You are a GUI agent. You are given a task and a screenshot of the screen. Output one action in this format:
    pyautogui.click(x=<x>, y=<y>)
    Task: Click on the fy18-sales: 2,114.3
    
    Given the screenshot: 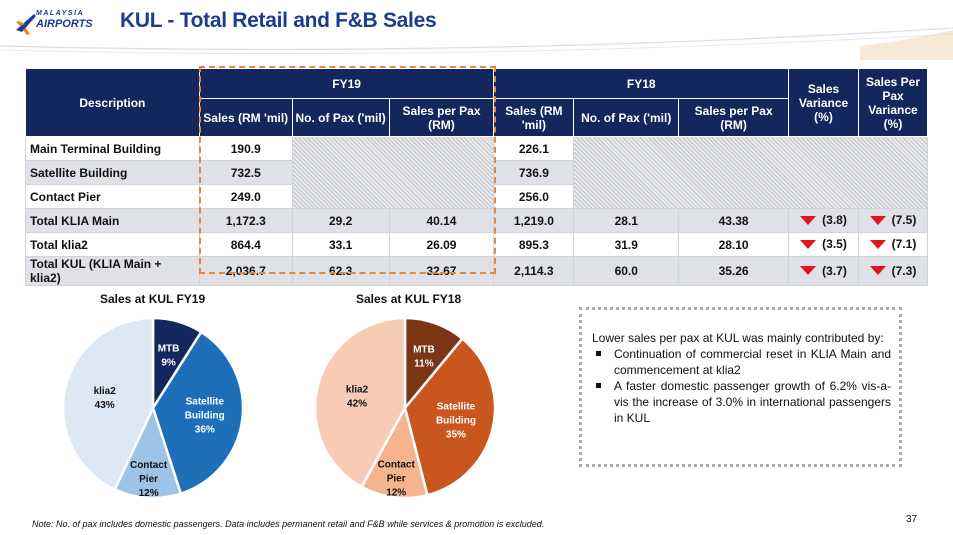 What is the action you would take?
    pyautogui.click(x=534, y=271)
    